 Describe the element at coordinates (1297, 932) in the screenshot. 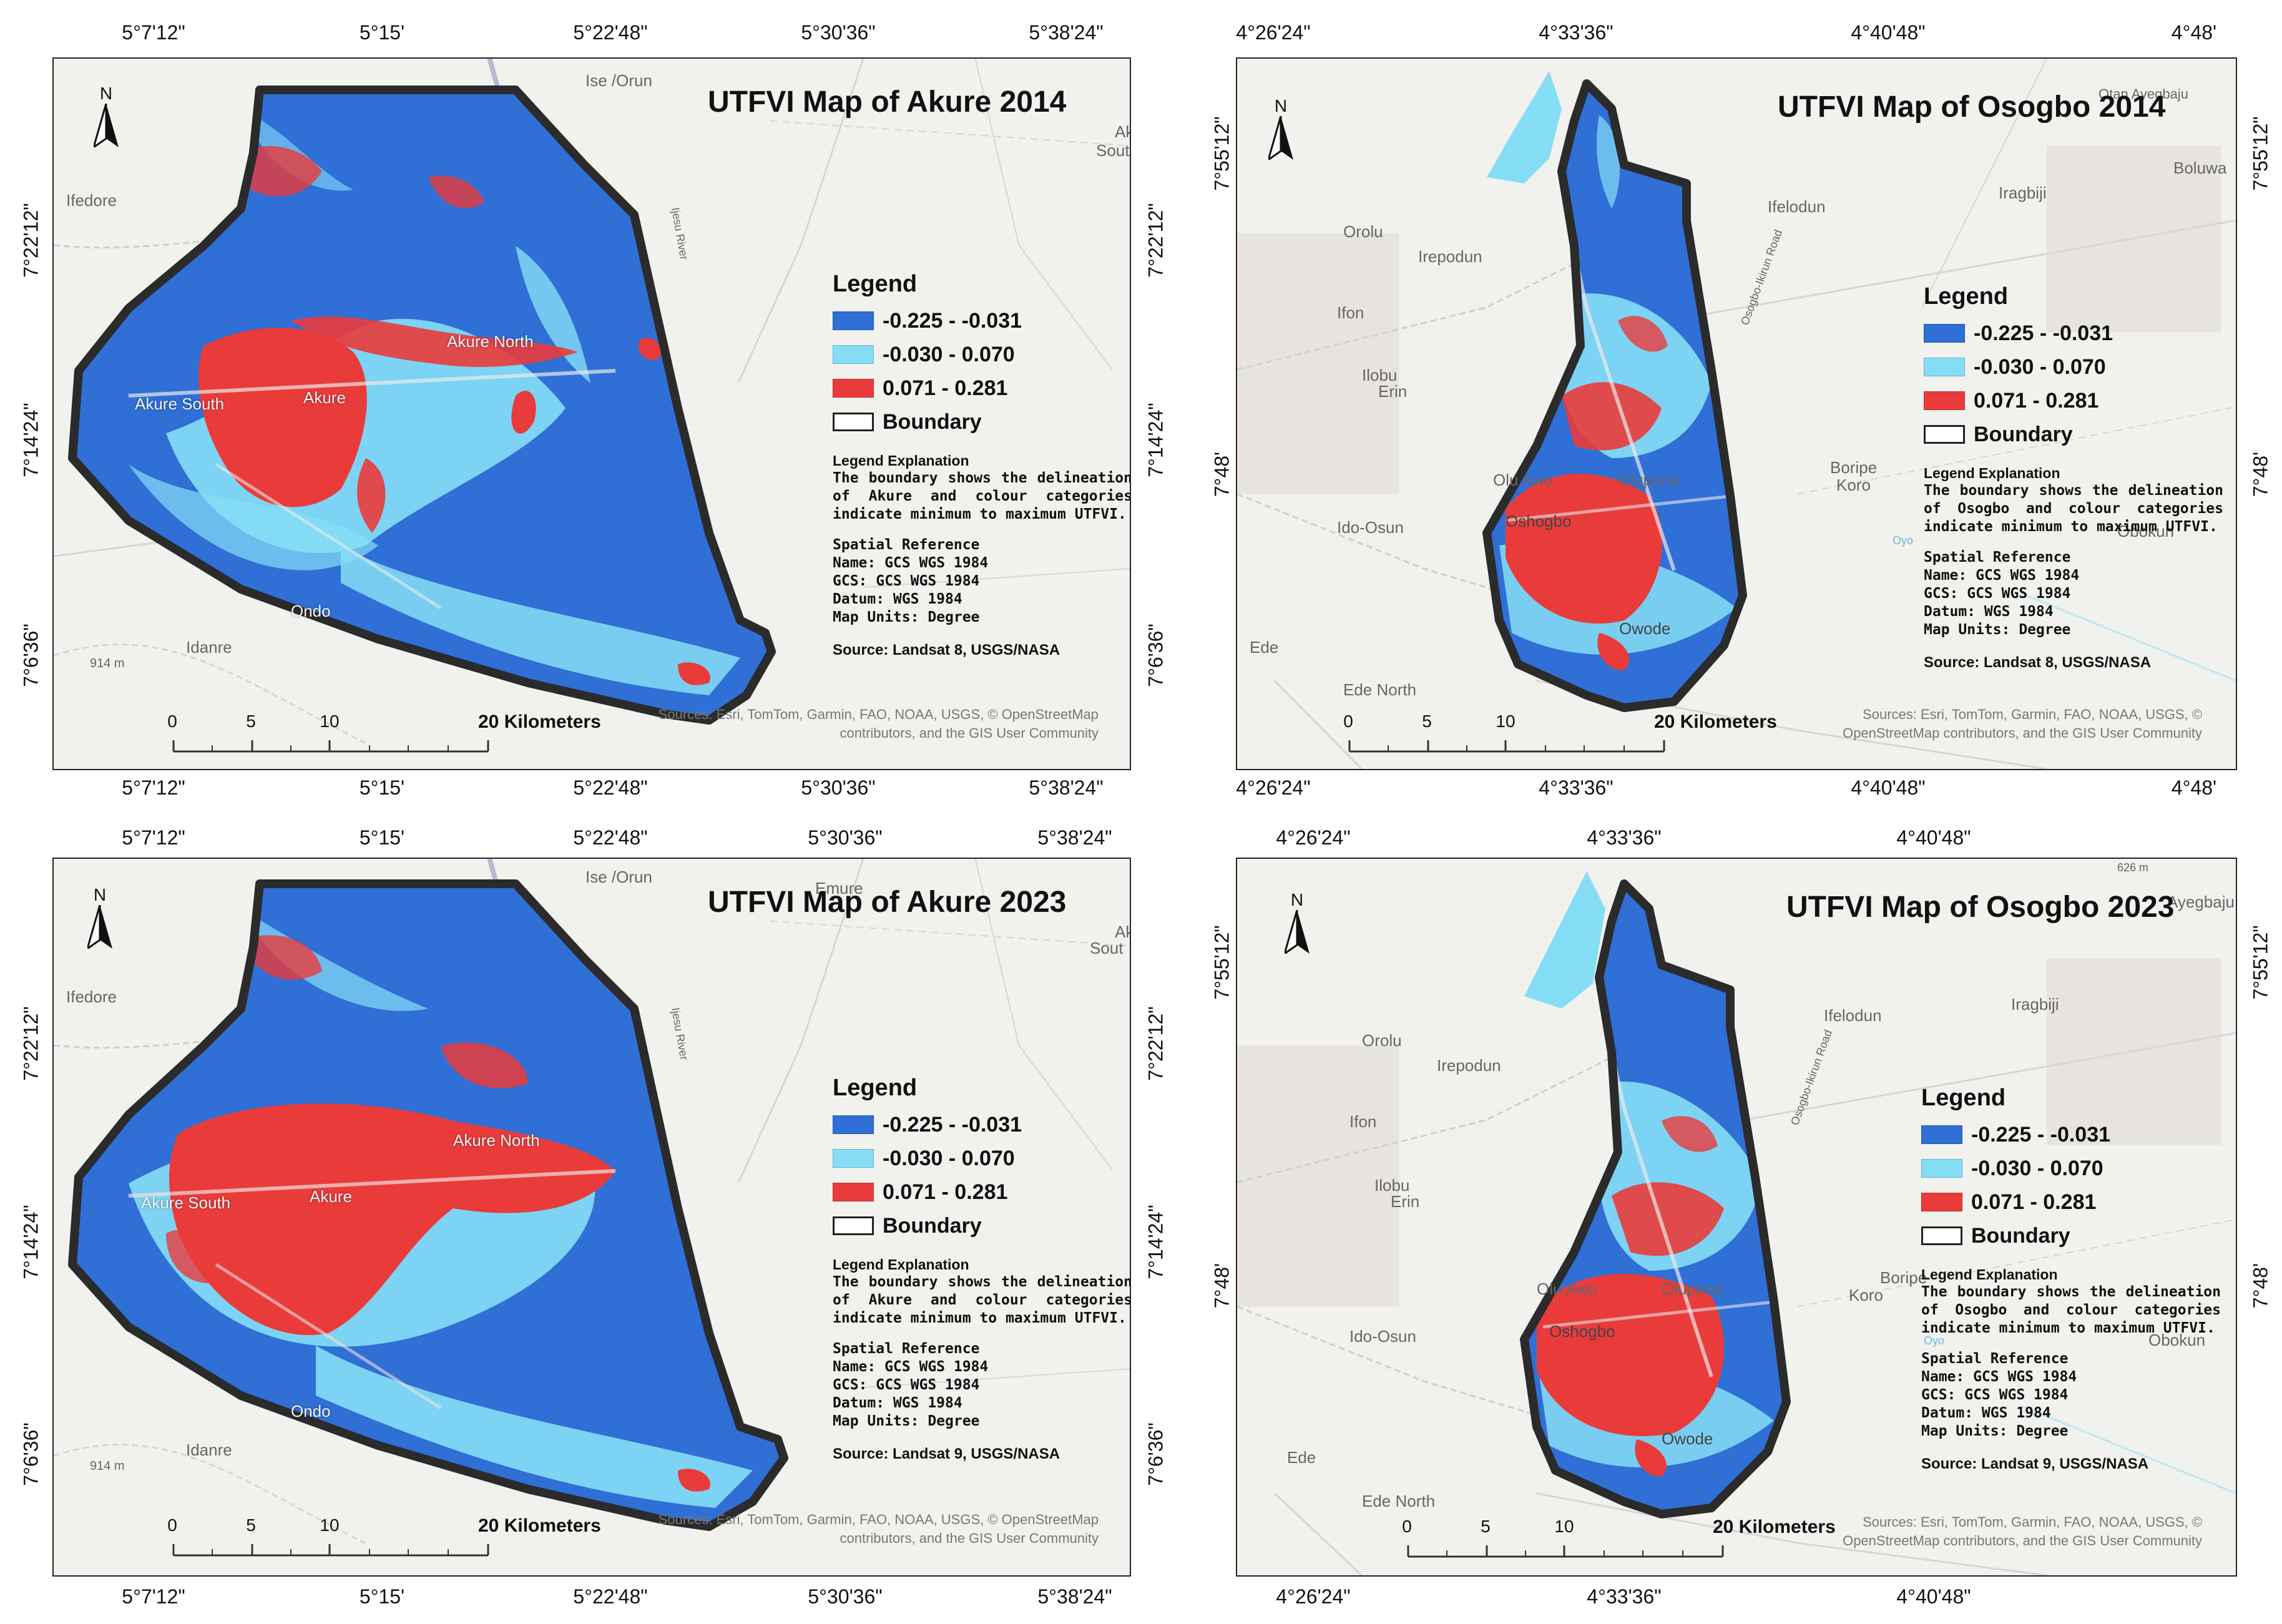

I see `north-arrow-icon` at that location.